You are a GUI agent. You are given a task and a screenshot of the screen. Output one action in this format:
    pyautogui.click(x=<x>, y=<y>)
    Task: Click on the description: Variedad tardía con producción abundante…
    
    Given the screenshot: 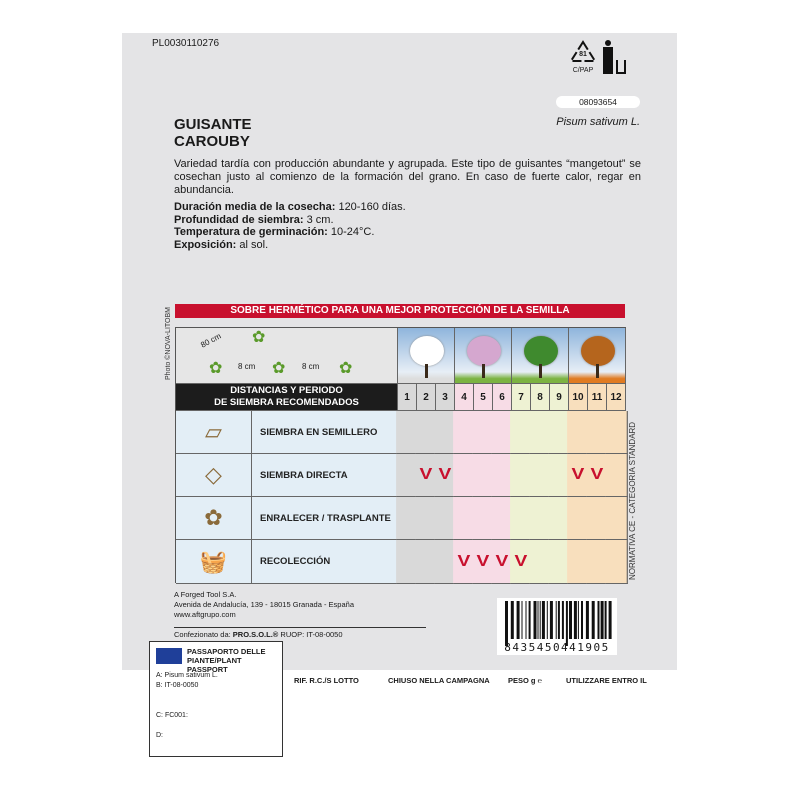 What is the action you would take?
    pyautogui.click(x=407, y=177)
    